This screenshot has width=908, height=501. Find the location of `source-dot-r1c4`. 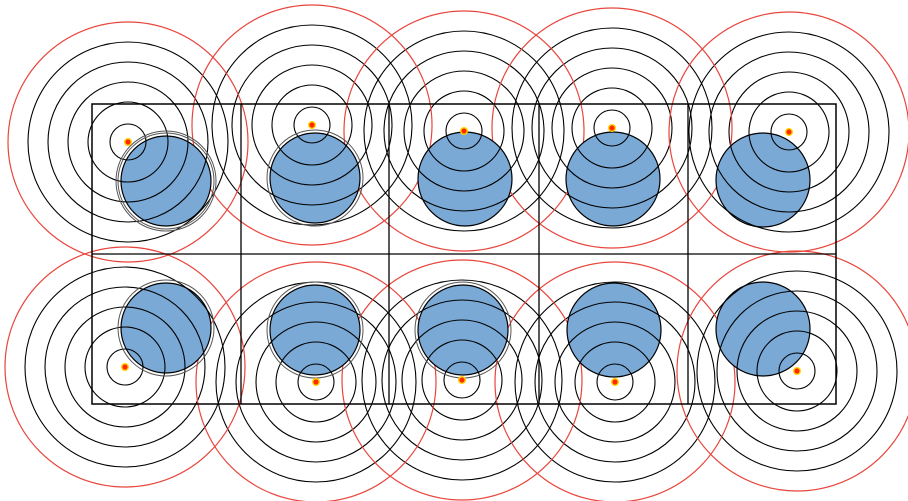

source-dot-r1c4 is located at coordinates (612, 128).